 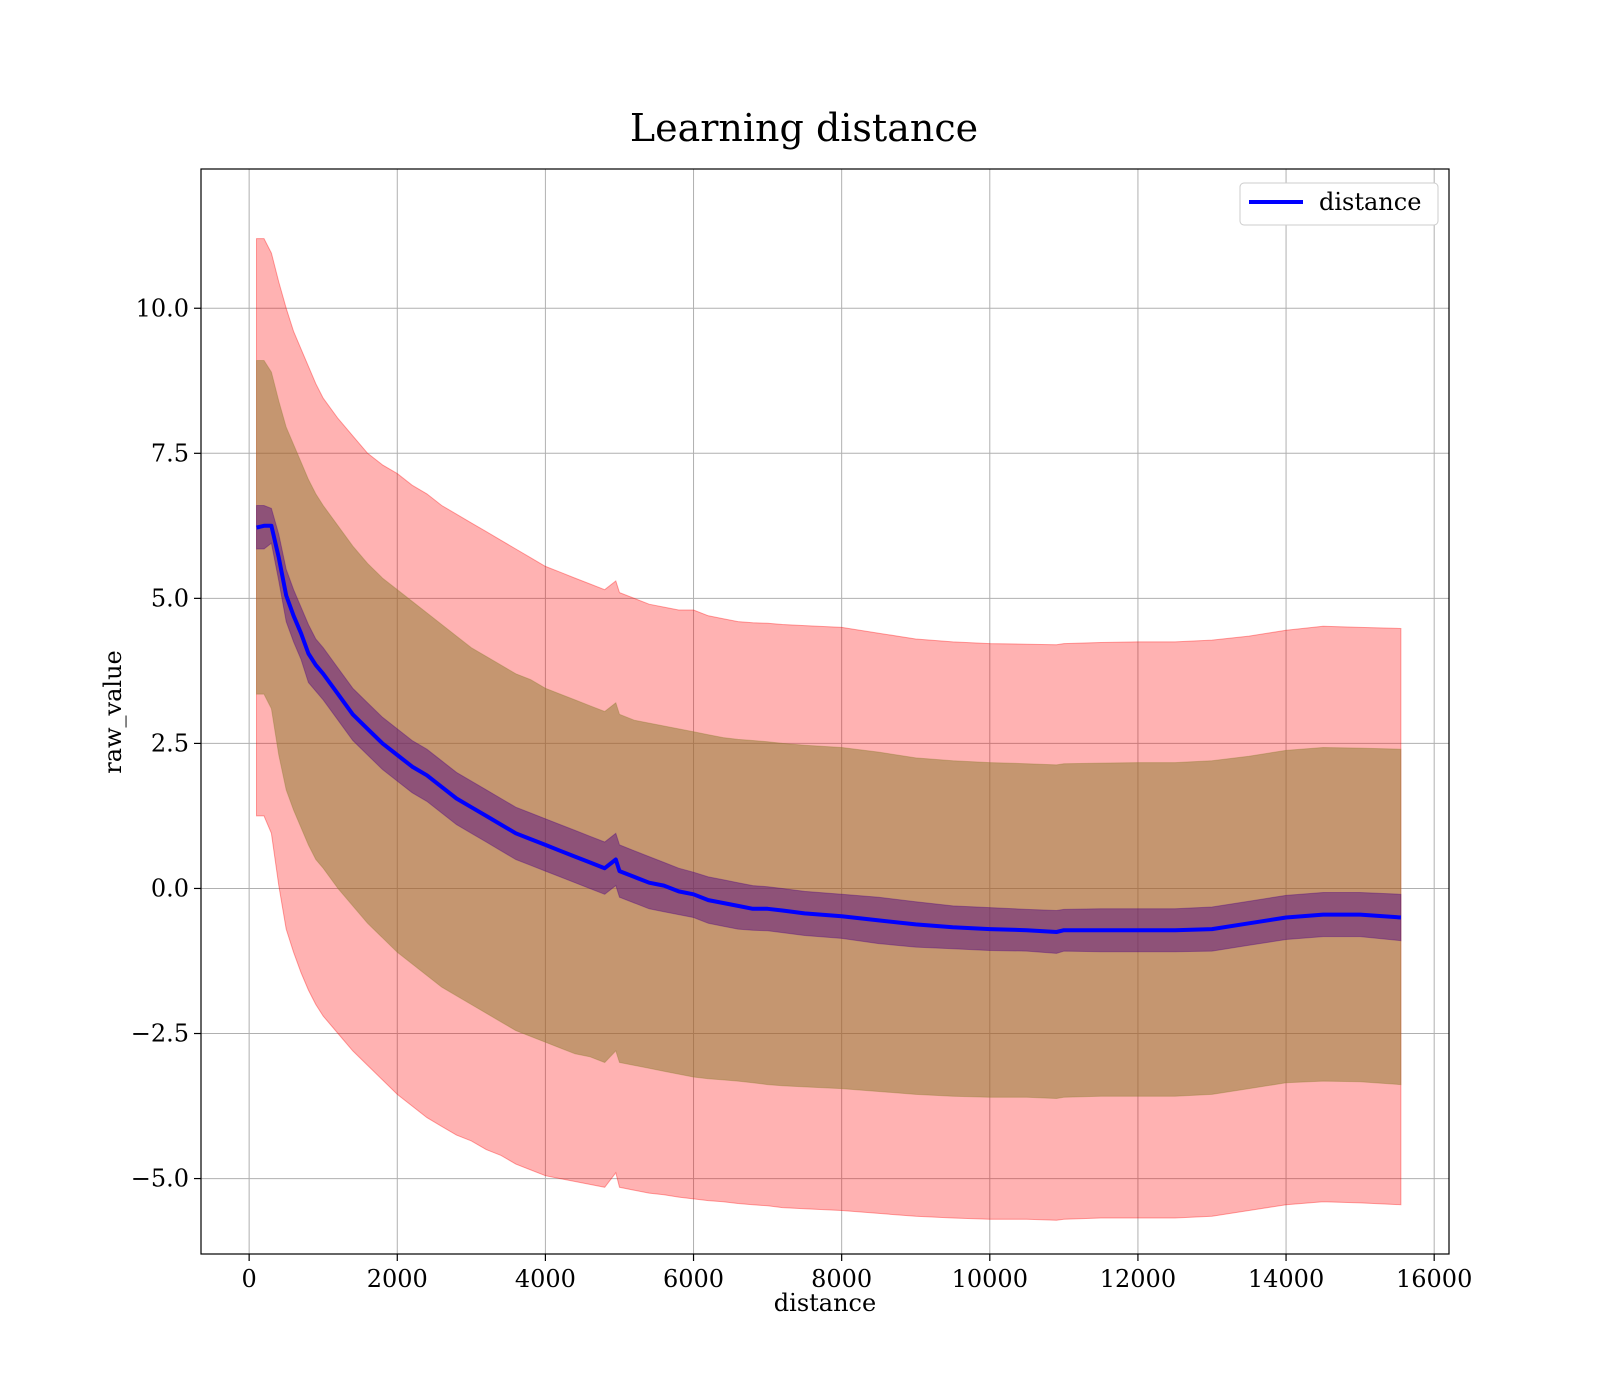 I want to click on y-tick-label: −5.0, so click(x=160, y=1179).